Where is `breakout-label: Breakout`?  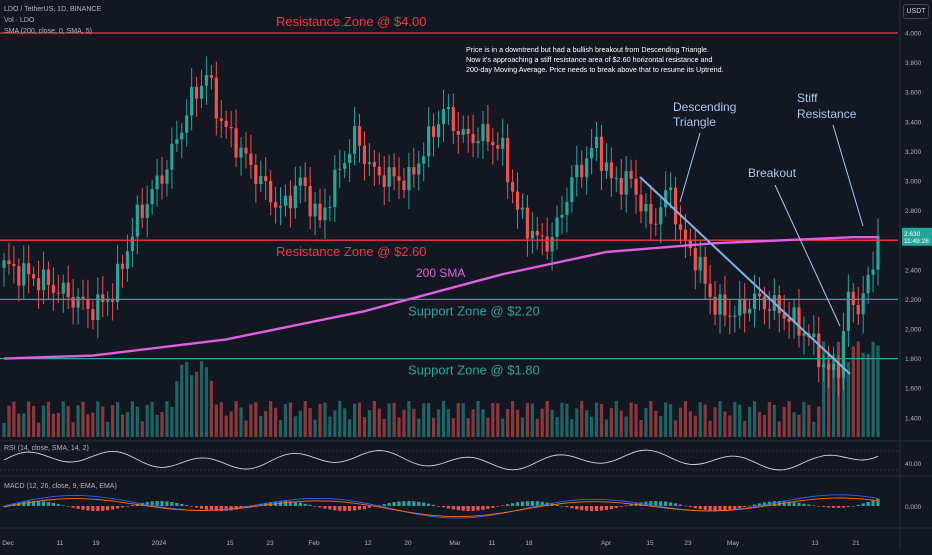 breakout-label: Breakout is located at coordinates (772, 173).